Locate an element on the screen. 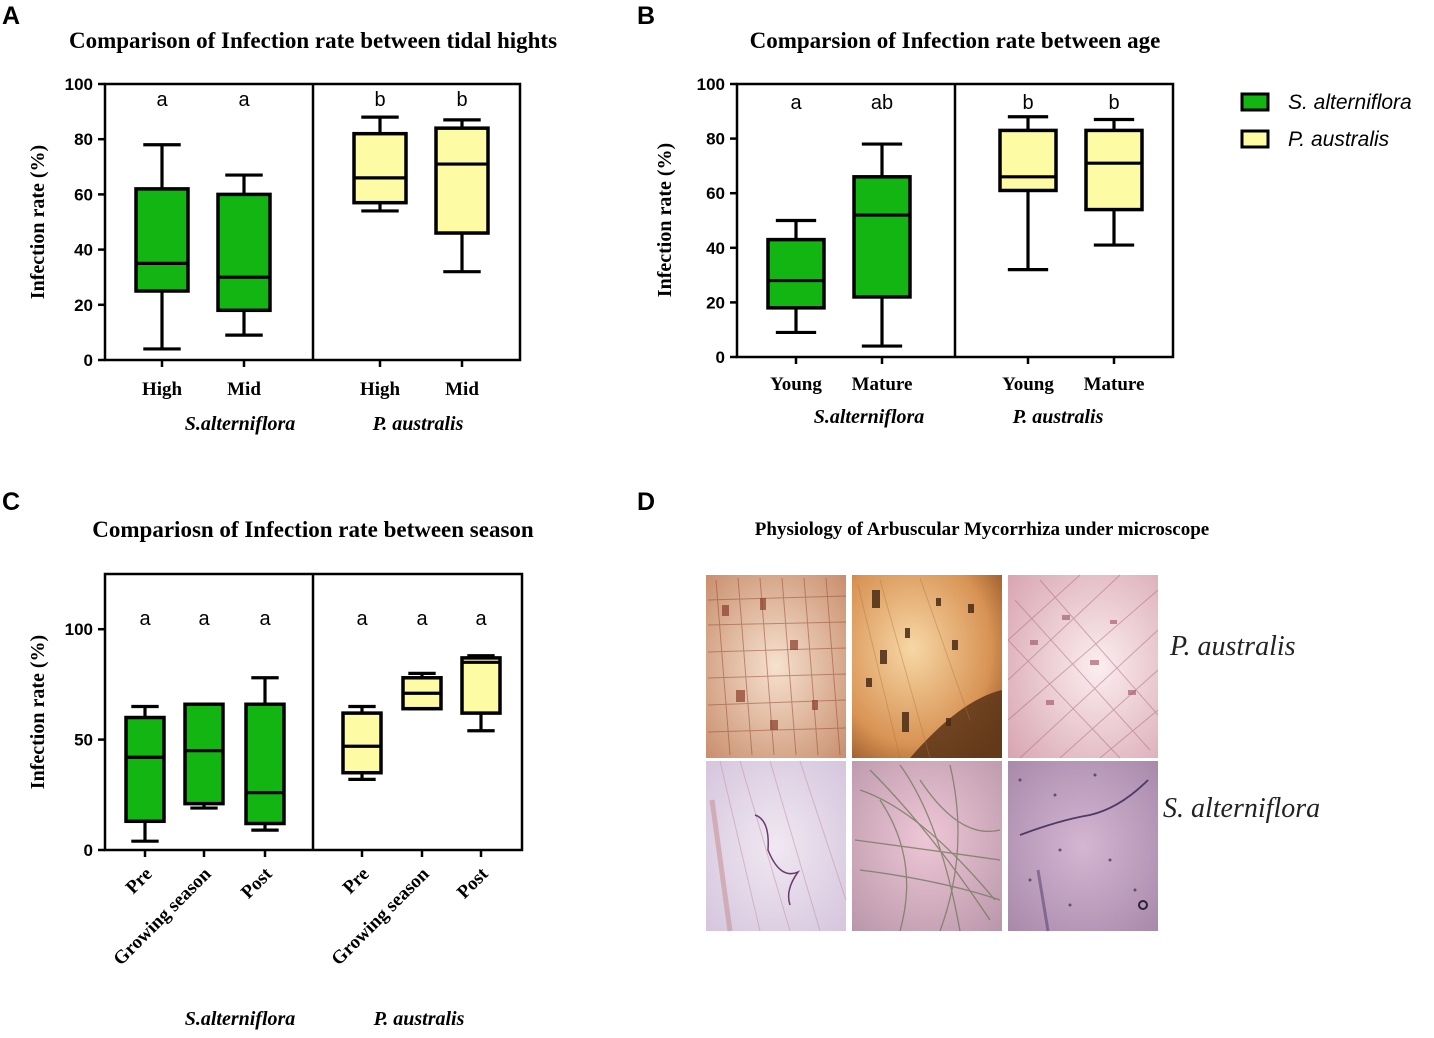 The width and height of the screenshot is (1434, 1038). row-label-sa: S. alterniflora is located at coordinates (1241, 808).